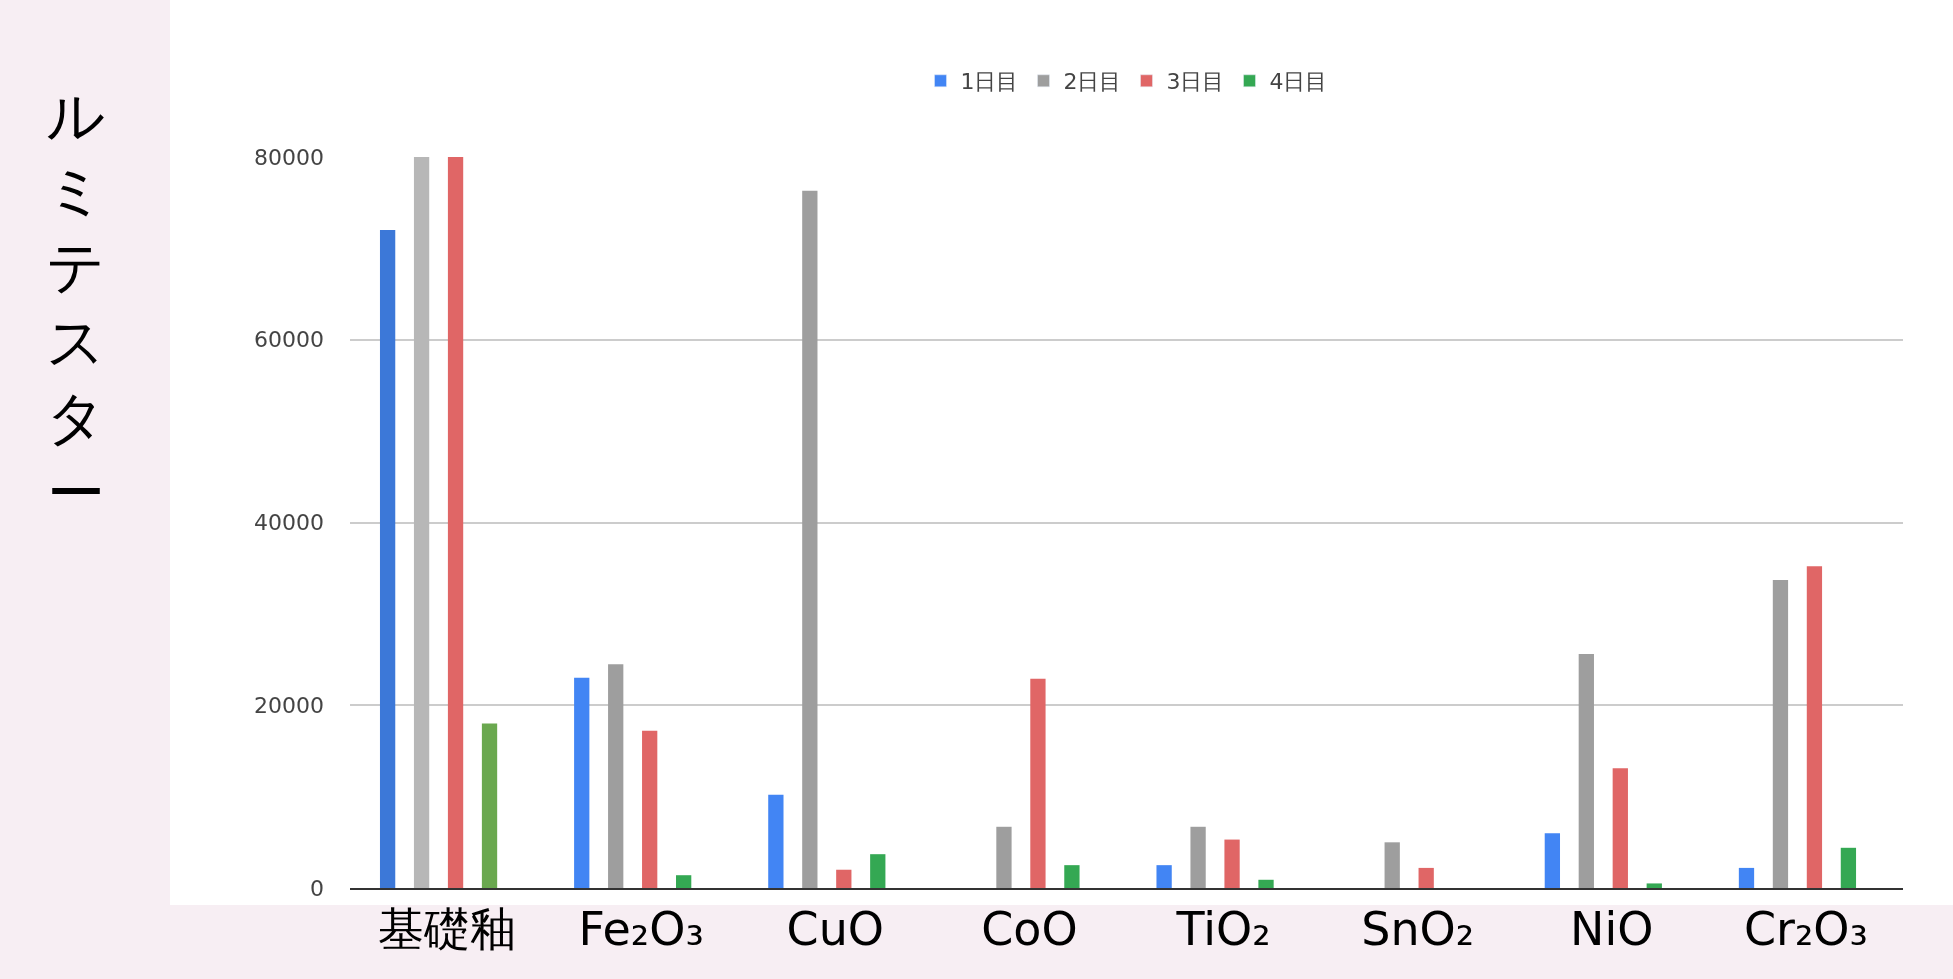  Describe the element at coordinates (447, 929) in the screenshot. I see `x-tick-label: 基礎釉` at that location.